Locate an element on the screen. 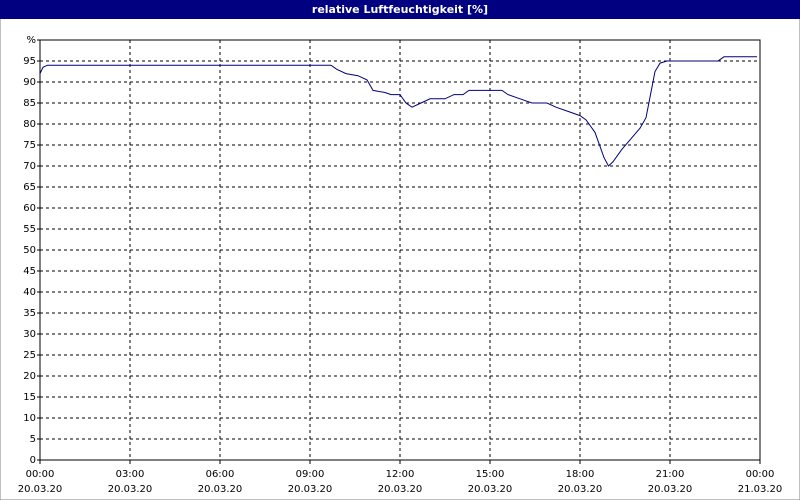 The width and height of the screenshot is (800, 500). y-tick-label: 10 is located at coordinates (29, 418).